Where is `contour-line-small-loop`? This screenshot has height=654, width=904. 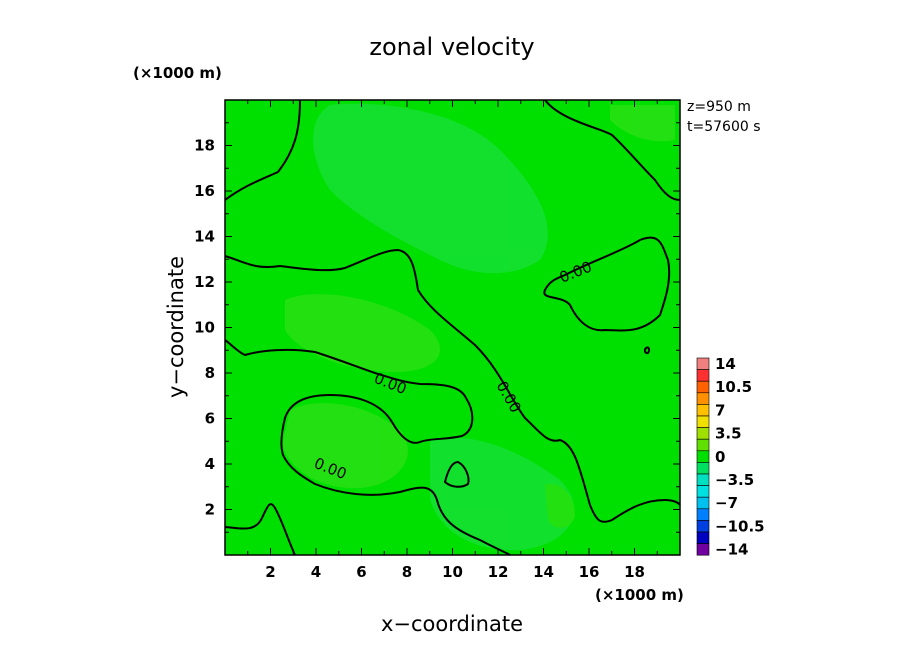 contour-line-small-loop is located at coordinates (456, 474).